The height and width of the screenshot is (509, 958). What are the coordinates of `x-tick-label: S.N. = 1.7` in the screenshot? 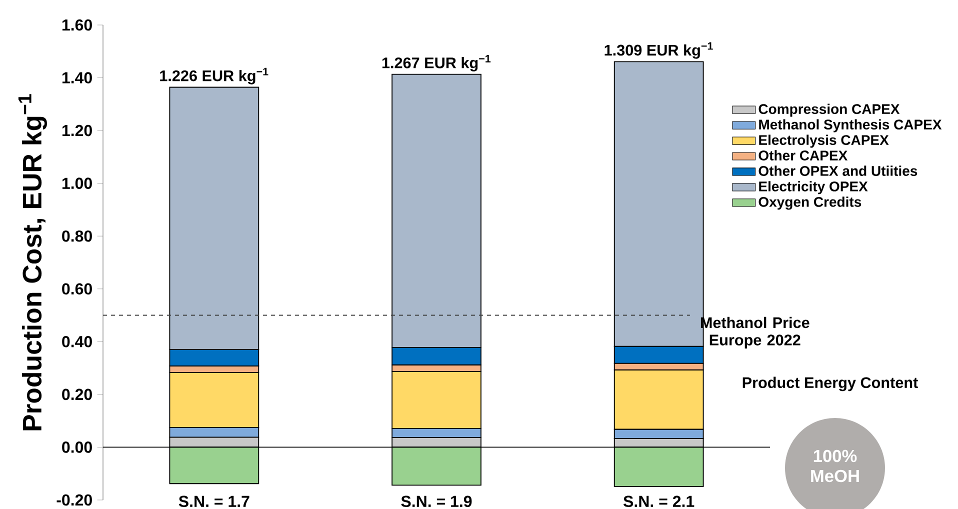 It's located at (214, 502).